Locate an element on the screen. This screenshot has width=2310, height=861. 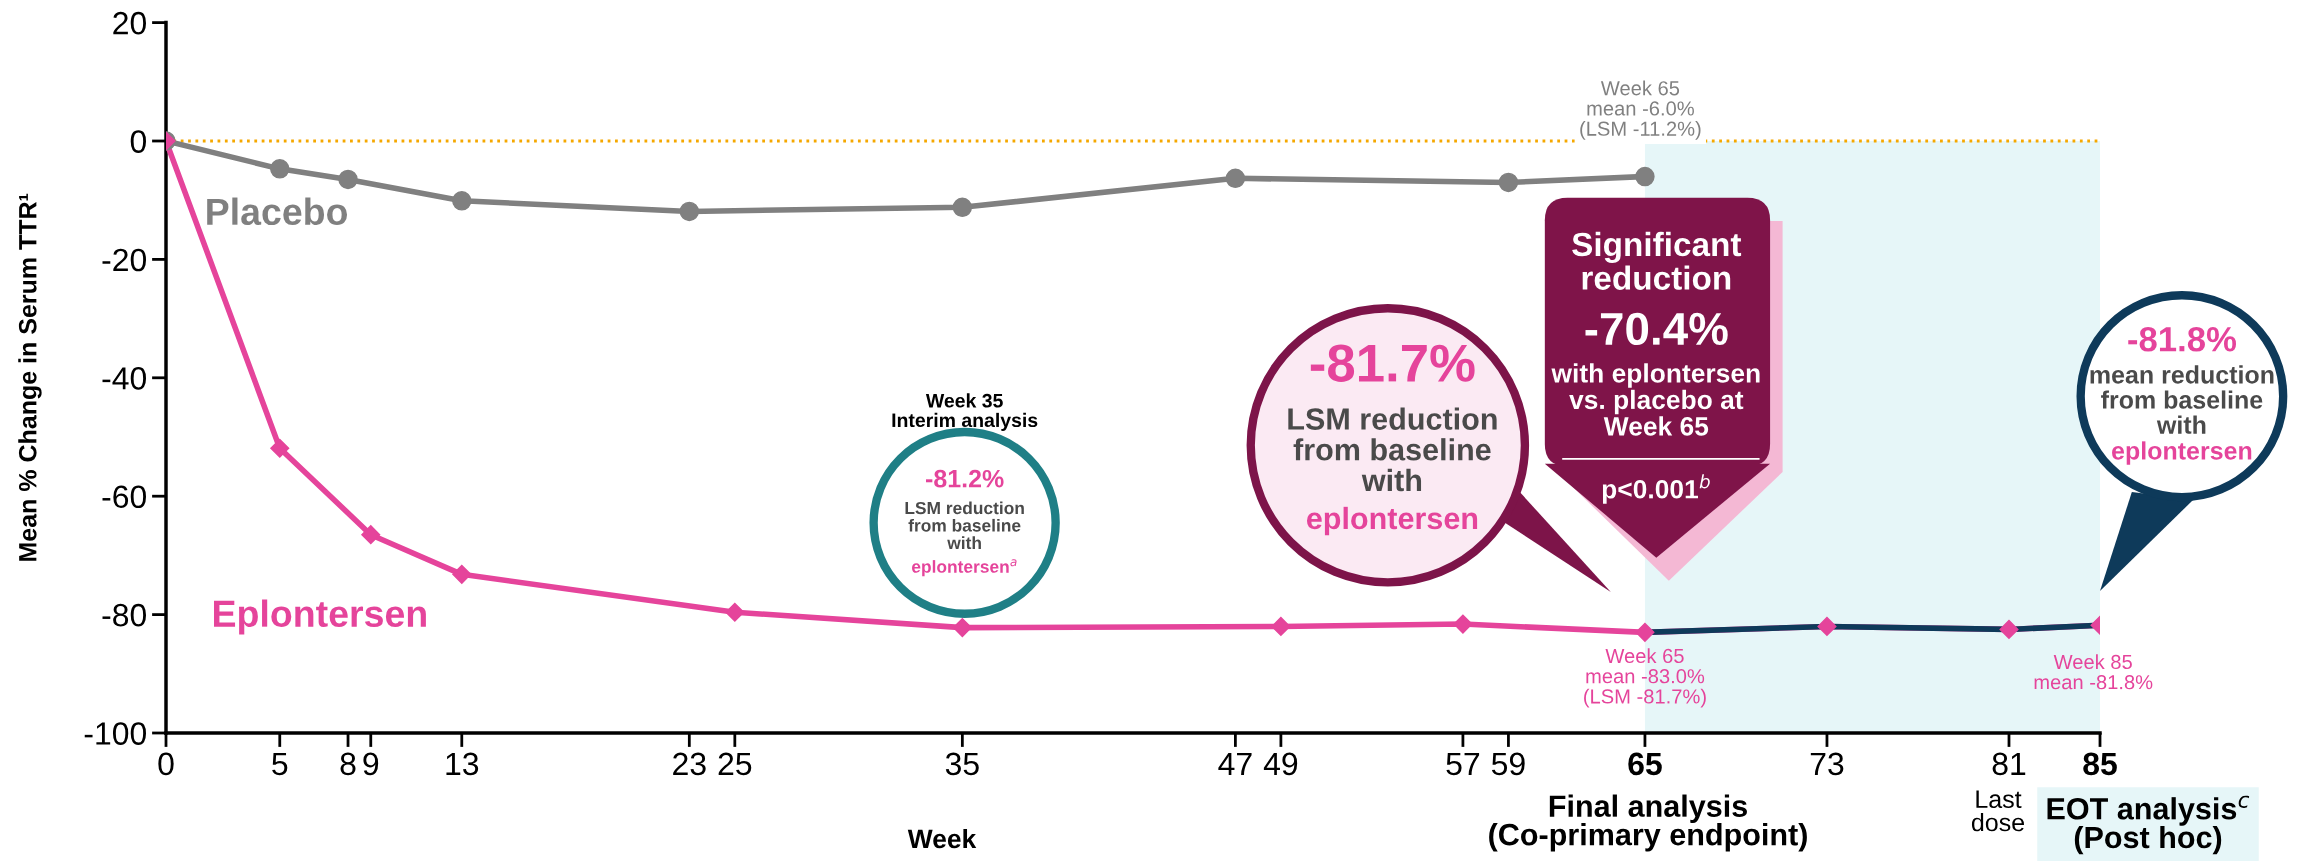
text: -81.8% is located at coordinates (2182, 339).